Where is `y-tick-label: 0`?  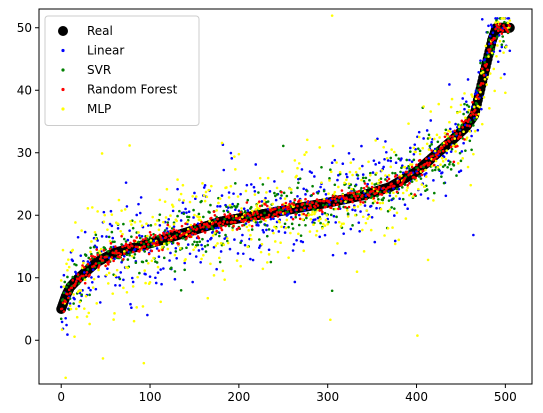
y-tick-label: 0 is located at coordinates (28, 340).